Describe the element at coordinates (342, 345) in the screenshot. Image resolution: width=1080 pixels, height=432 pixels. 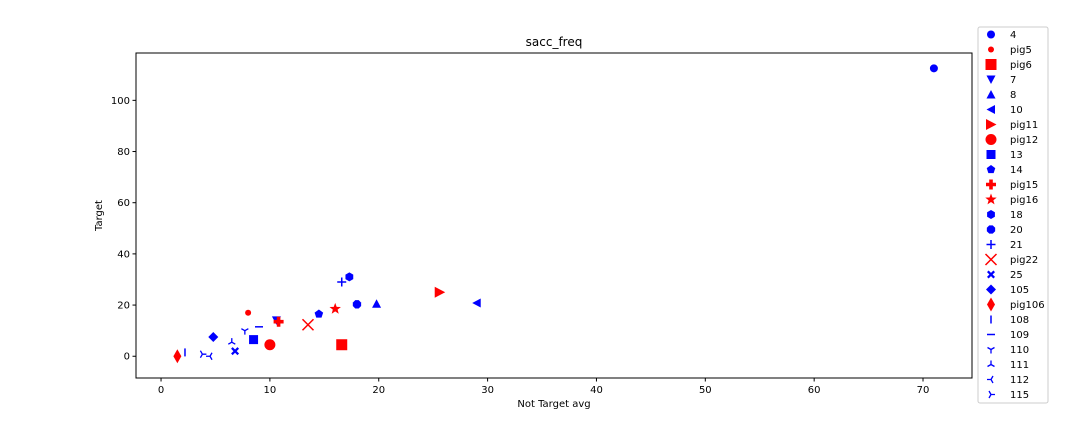
I see `data-point-pig6` at that location.